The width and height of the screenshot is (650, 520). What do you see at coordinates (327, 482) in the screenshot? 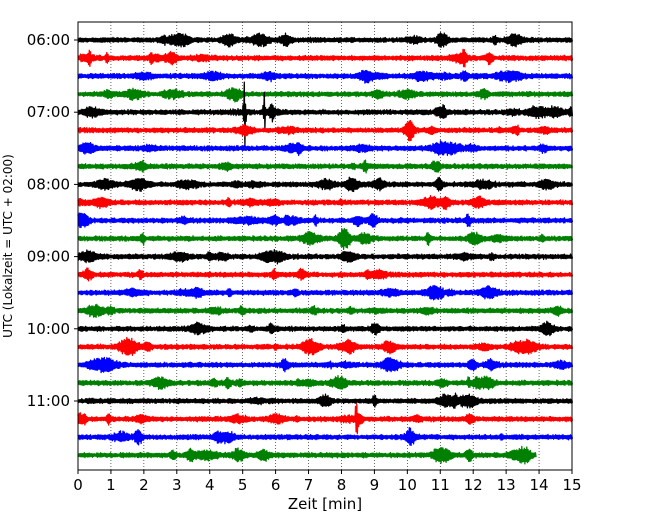
I see `x-axis-ticks: 0 1 2 3 4 5 6 7 8 9 10 11 12 13 14 15` at bounding box center [327, 482].